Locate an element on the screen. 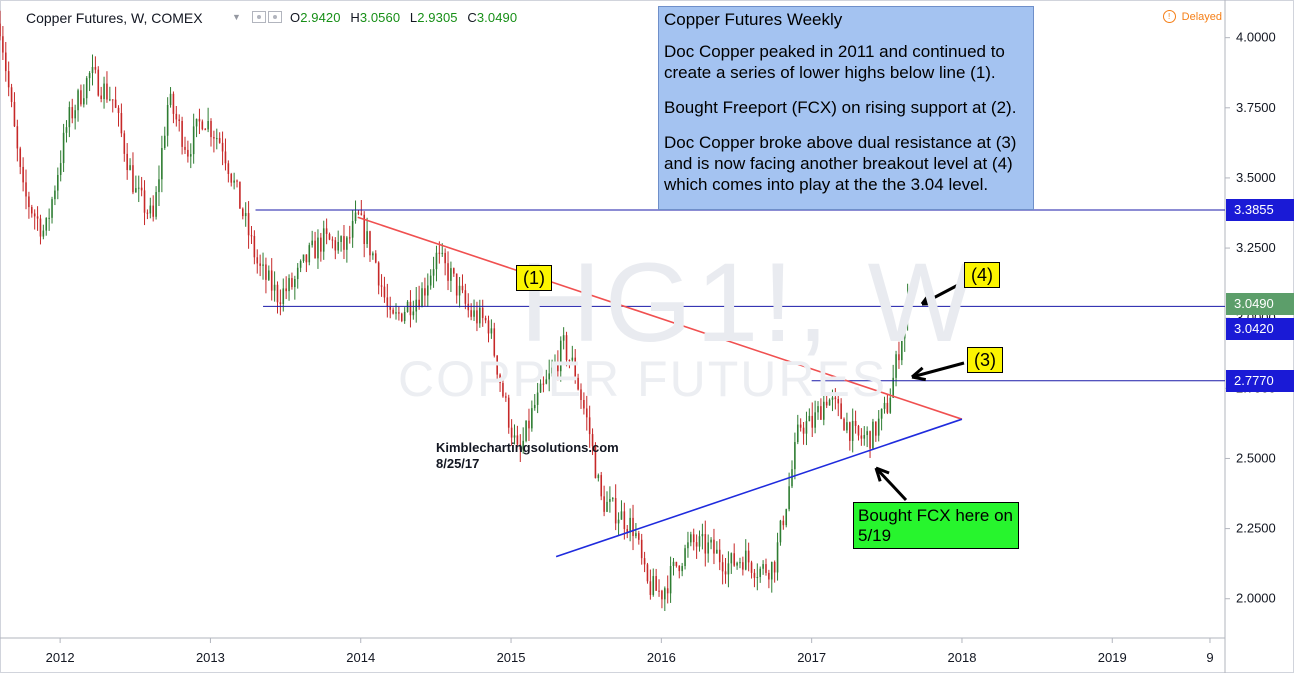 This screenshot has width=1294, height=673. y-tick-label: 2.5000 is located at coordinates (1256, 457).